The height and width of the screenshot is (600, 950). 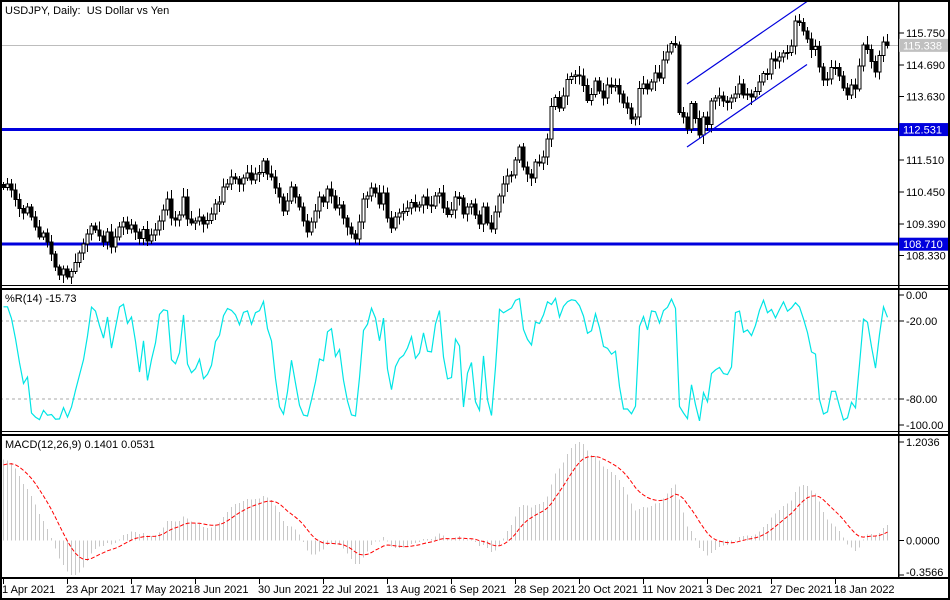 I want to click on axis-label: 6 Sep 2021, so click(x=478, y=590).